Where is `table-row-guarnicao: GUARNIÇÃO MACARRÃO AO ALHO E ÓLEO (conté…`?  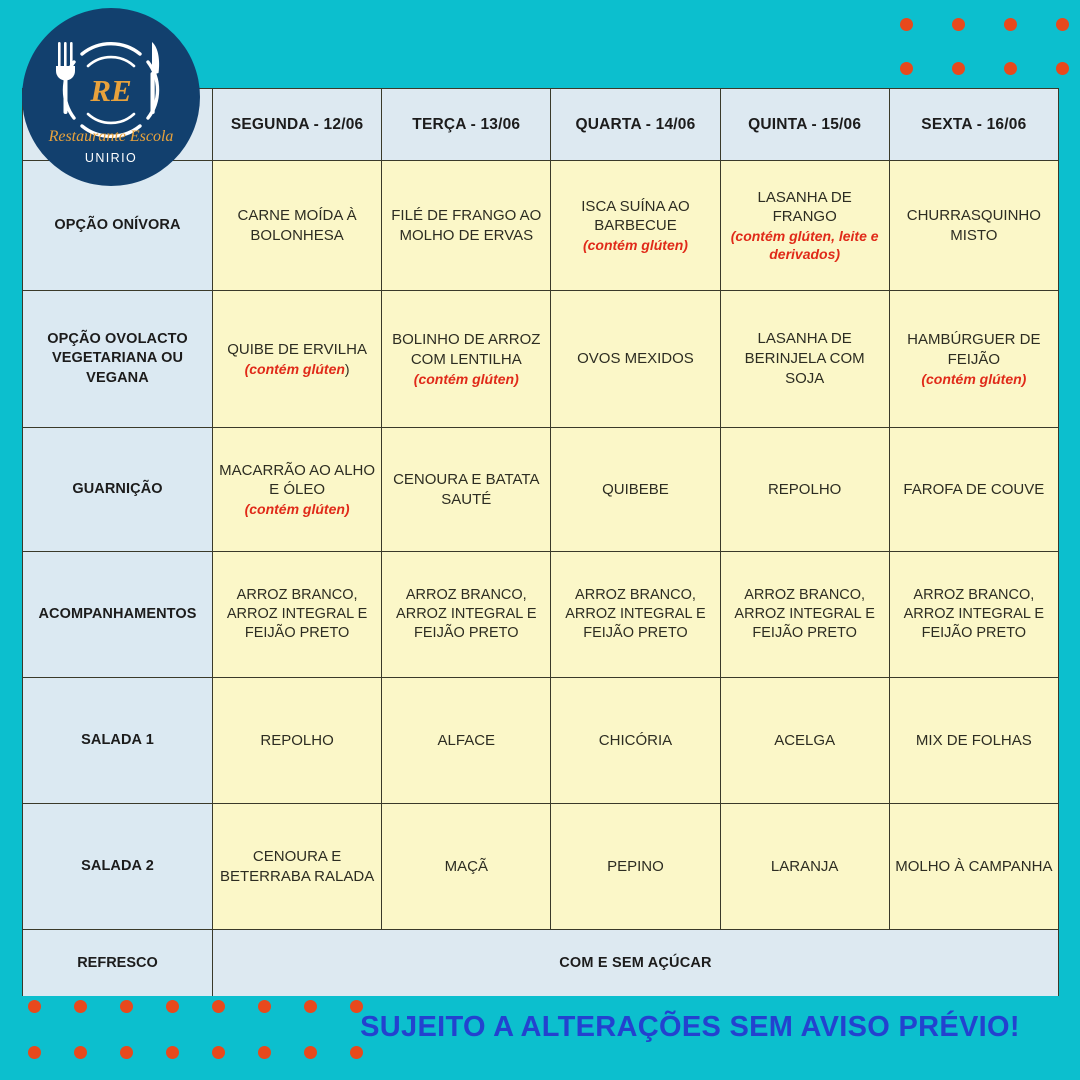
table-row-guarnicao: GUARNIÇÃO MACARRÃO AO ALHO E ÓLEO (conté… is located at coordinates (540, 489).